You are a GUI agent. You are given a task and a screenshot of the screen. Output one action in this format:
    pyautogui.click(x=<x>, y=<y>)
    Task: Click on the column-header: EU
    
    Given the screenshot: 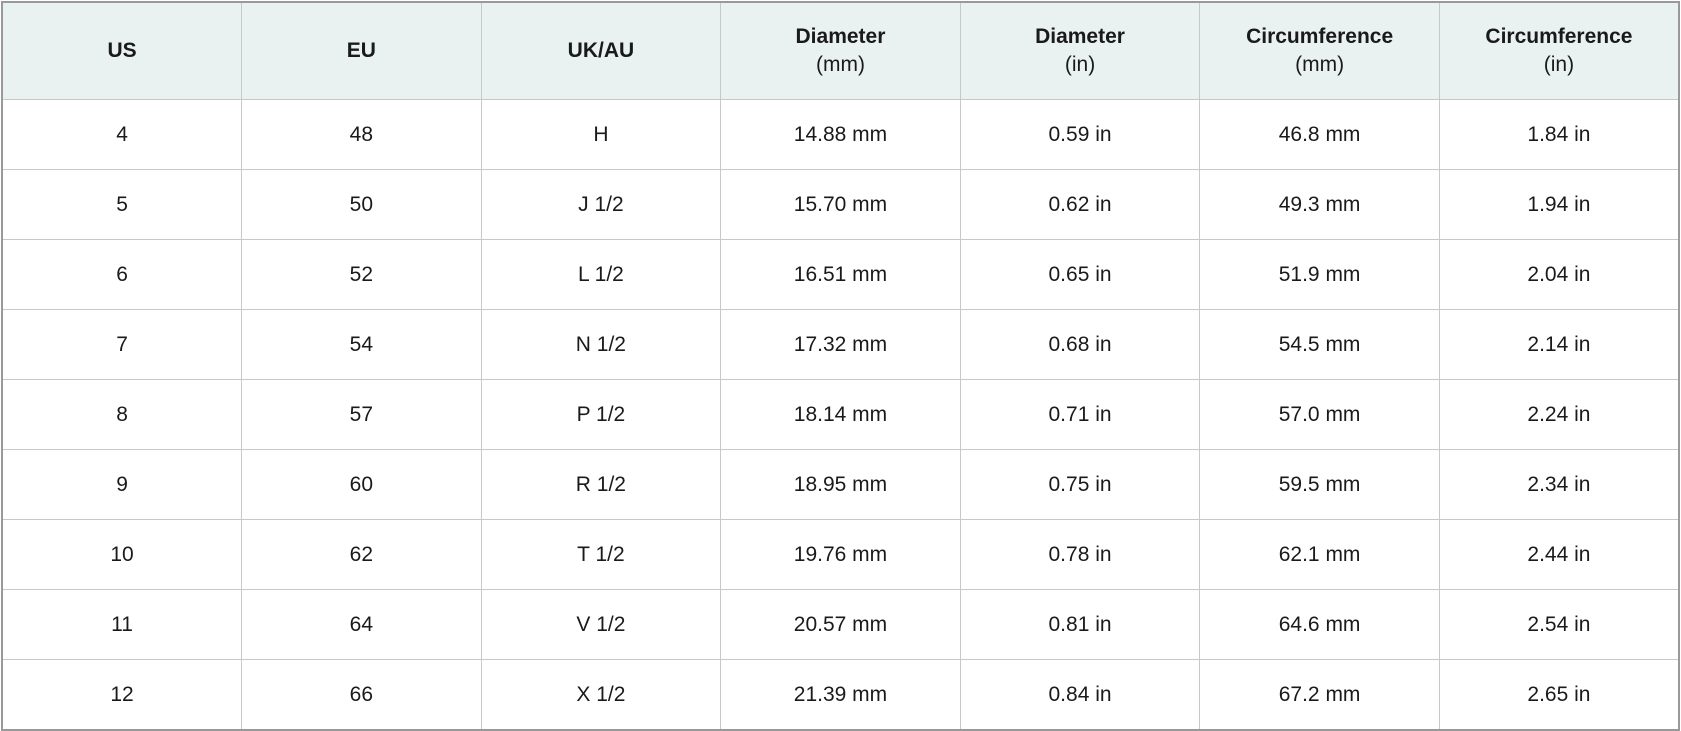 What is the action you would take?
    pyautogui.click(x=361, y=50)
    